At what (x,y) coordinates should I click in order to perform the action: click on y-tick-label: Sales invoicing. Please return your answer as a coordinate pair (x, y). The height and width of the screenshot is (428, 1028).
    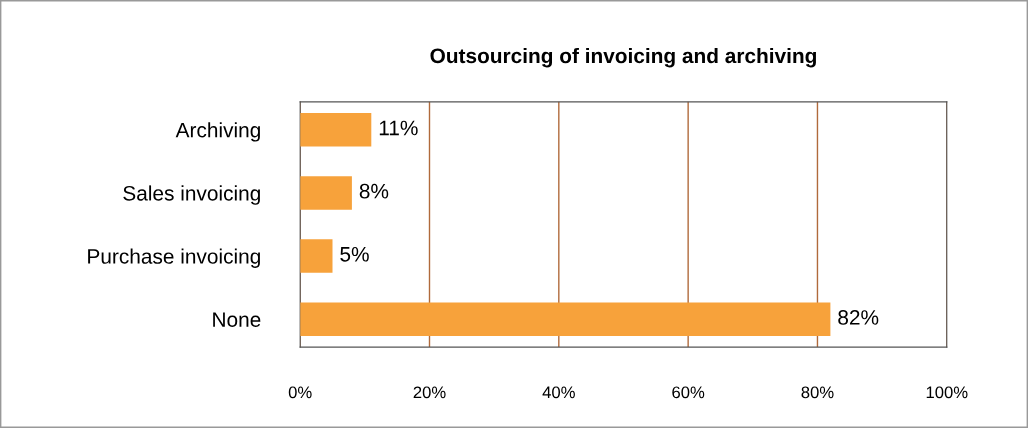
    Looking at the image, I should click on (191, 195).